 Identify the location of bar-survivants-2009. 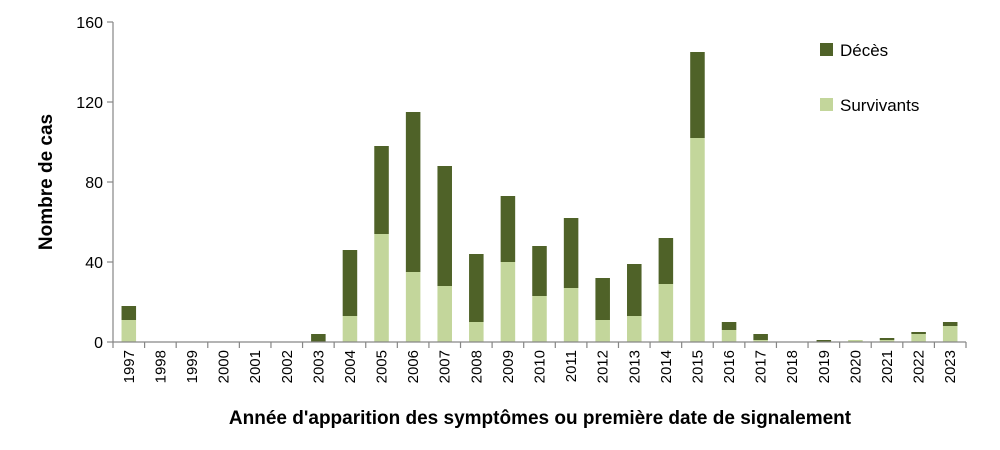
(508, 302).